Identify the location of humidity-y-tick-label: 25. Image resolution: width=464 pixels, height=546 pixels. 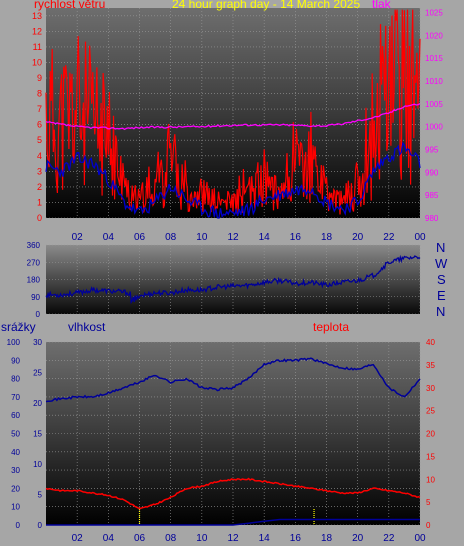
(37, 373).